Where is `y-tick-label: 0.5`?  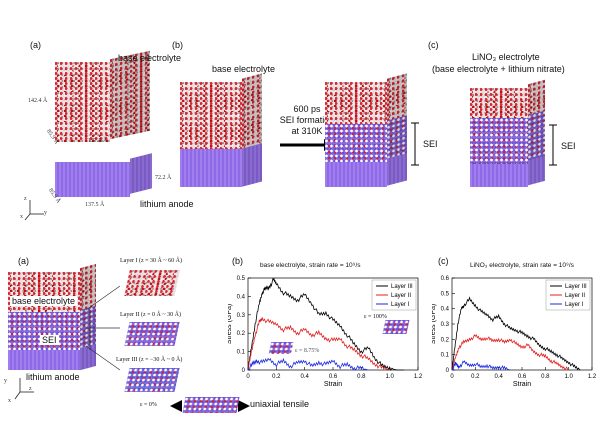 y-tick-label: 0.5 is located at coordinates (241, 279).